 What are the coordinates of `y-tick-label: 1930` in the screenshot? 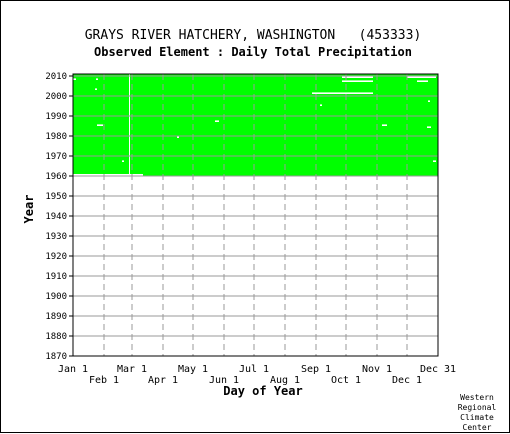 It's located at (56, 237).